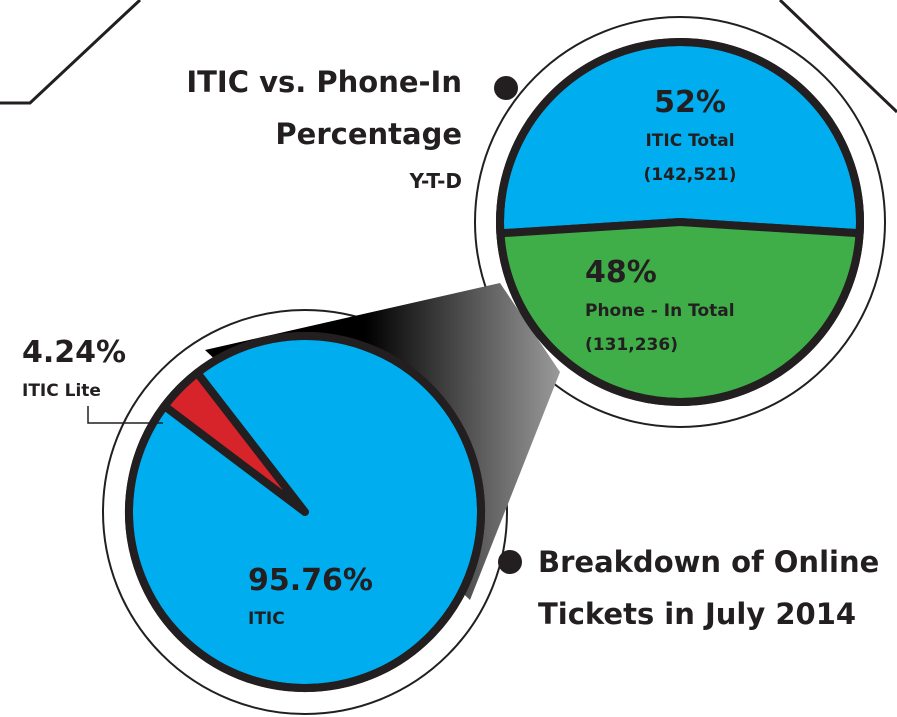 The image size is (897, 717). What do you see at coordinates (690, 175) in the screenshot?
I see `count-label: (142,521)` at bounding box center [690, 175].